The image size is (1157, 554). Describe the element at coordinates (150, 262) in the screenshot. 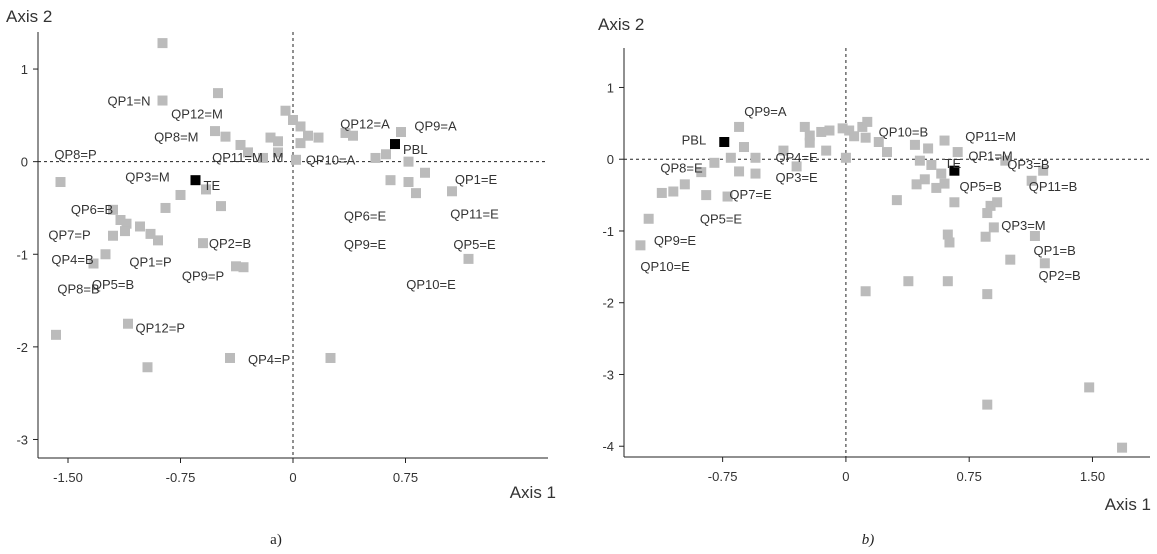

I see `point-label: QP1=P` at that location.